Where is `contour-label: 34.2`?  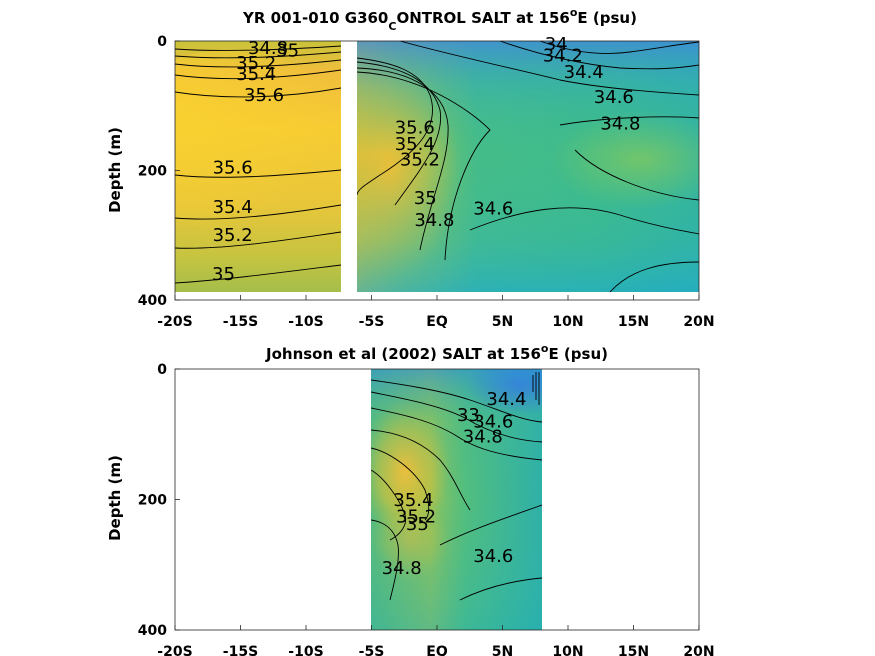
contour-label: 34.2 is located at coordinates (563, 56).